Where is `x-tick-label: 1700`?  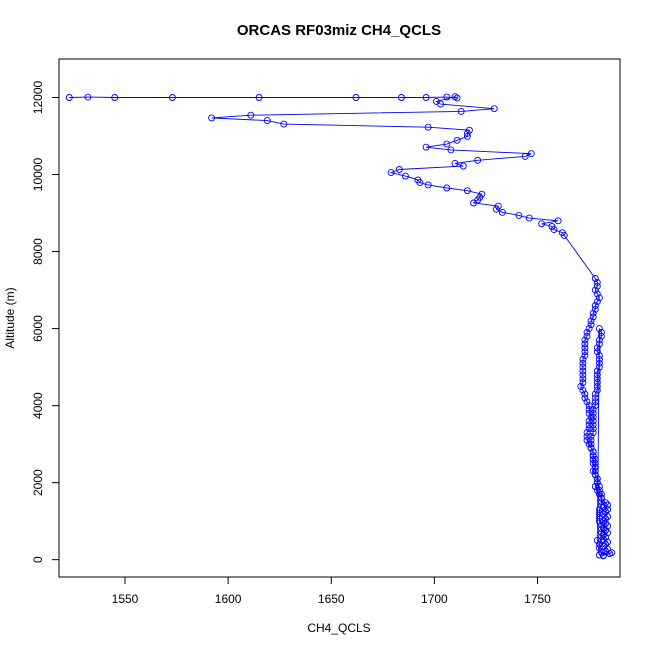
x-tick-label: 1700 is located at coordinates (434, 599).